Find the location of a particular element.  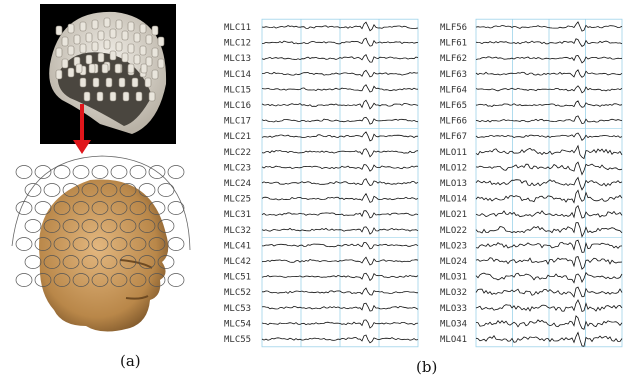

right-channel-label: MLO31 is located at coordinates (453, 278).